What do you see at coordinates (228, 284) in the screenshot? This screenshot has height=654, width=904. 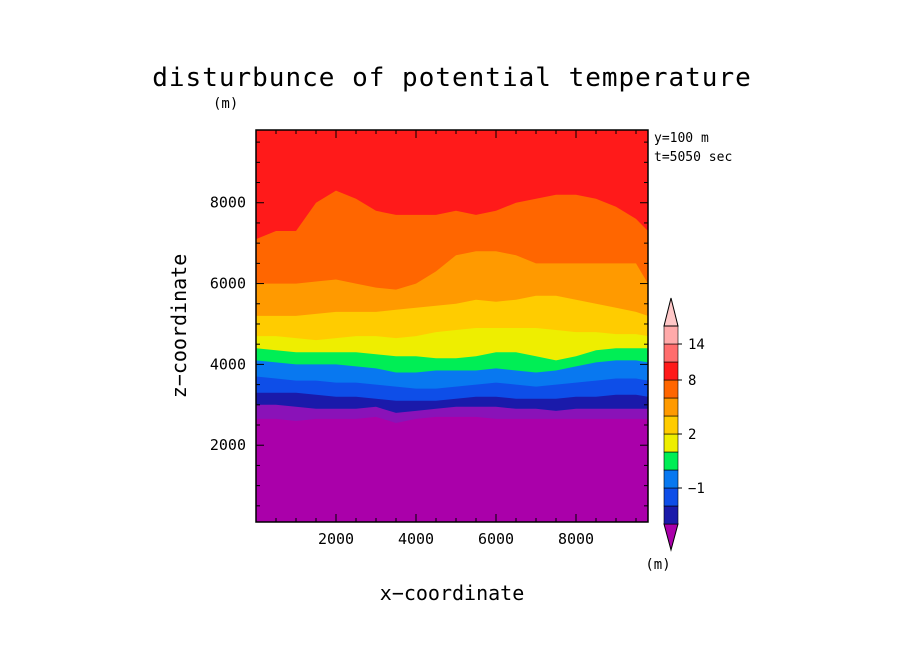 I see `y-tick-label: 6000` at bounding box center [228, 284].